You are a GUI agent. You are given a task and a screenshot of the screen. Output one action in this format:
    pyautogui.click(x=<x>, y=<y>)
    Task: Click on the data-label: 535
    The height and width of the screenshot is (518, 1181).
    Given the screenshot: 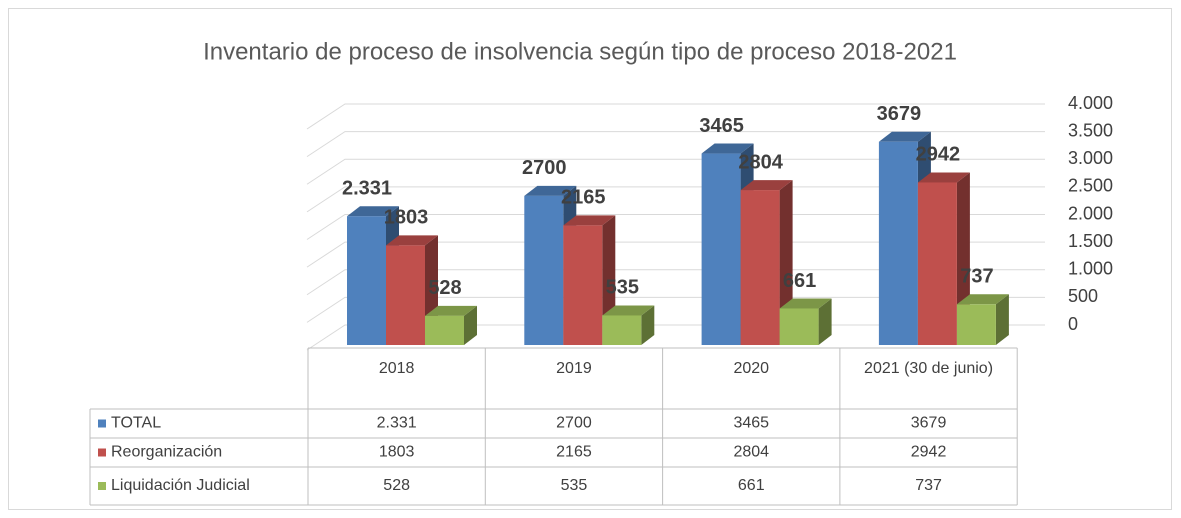 What is the action you would take?
    pyautogui.click(x=622, y=288)
    